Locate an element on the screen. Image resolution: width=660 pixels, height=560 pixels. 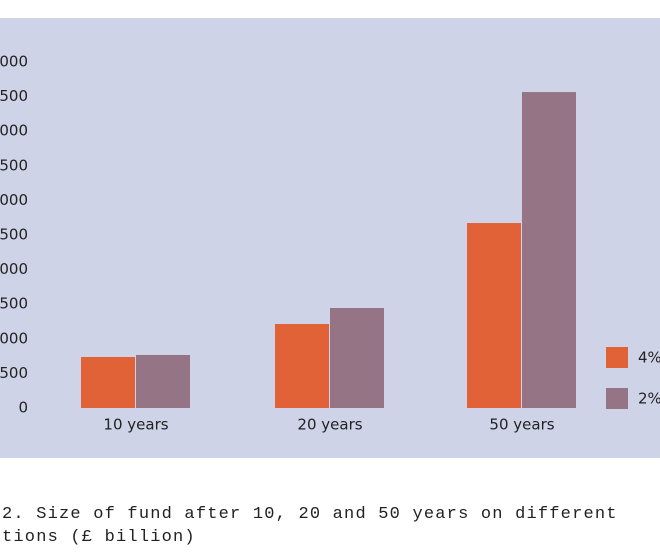
y-tick-label: 0 is located at coordinates (23, 408).